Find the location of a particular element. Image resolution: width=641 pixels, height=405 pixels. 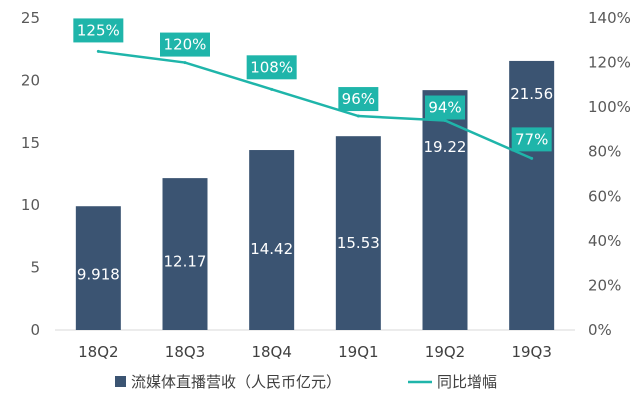

line-value-label: 125% is located at coordinates (98, 30).